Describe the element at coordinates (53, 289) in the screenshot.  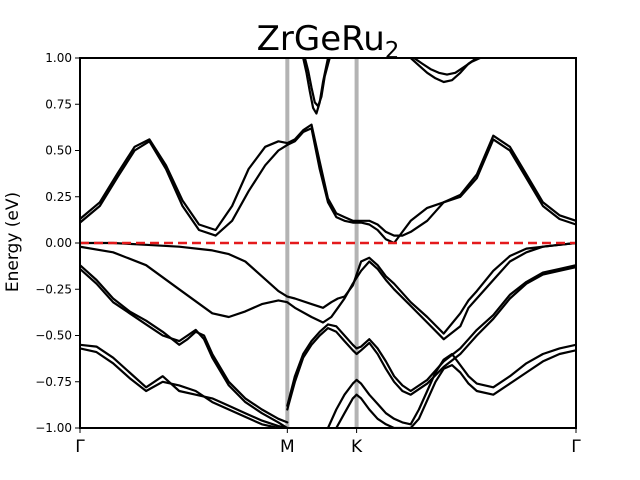
I see `y-tick-label-5: −0.25` at that location.